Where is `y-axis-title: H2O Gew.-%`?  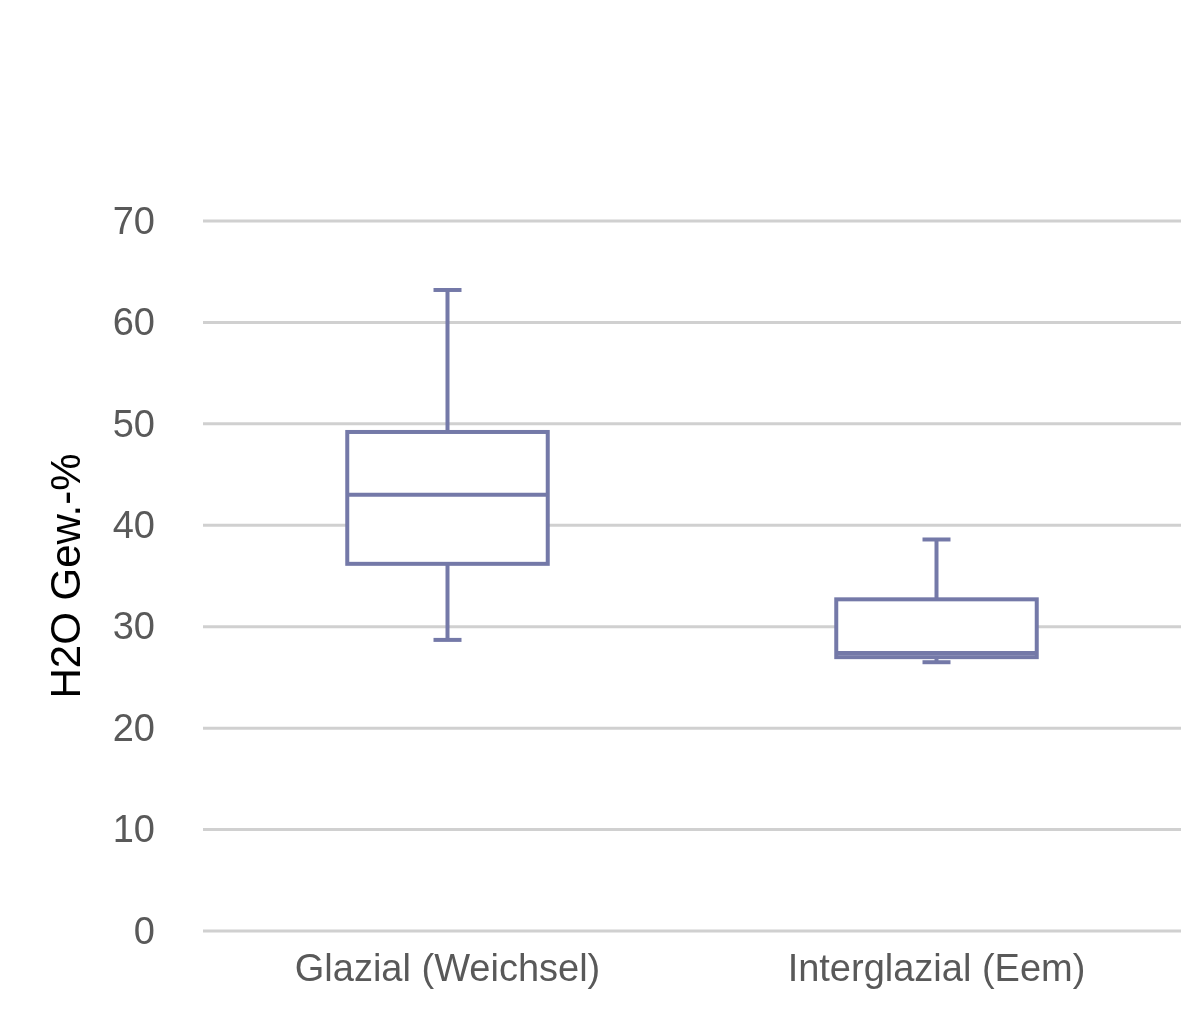 y-axis-title: H2O Gew.-% is located at coordinates (65, 576).